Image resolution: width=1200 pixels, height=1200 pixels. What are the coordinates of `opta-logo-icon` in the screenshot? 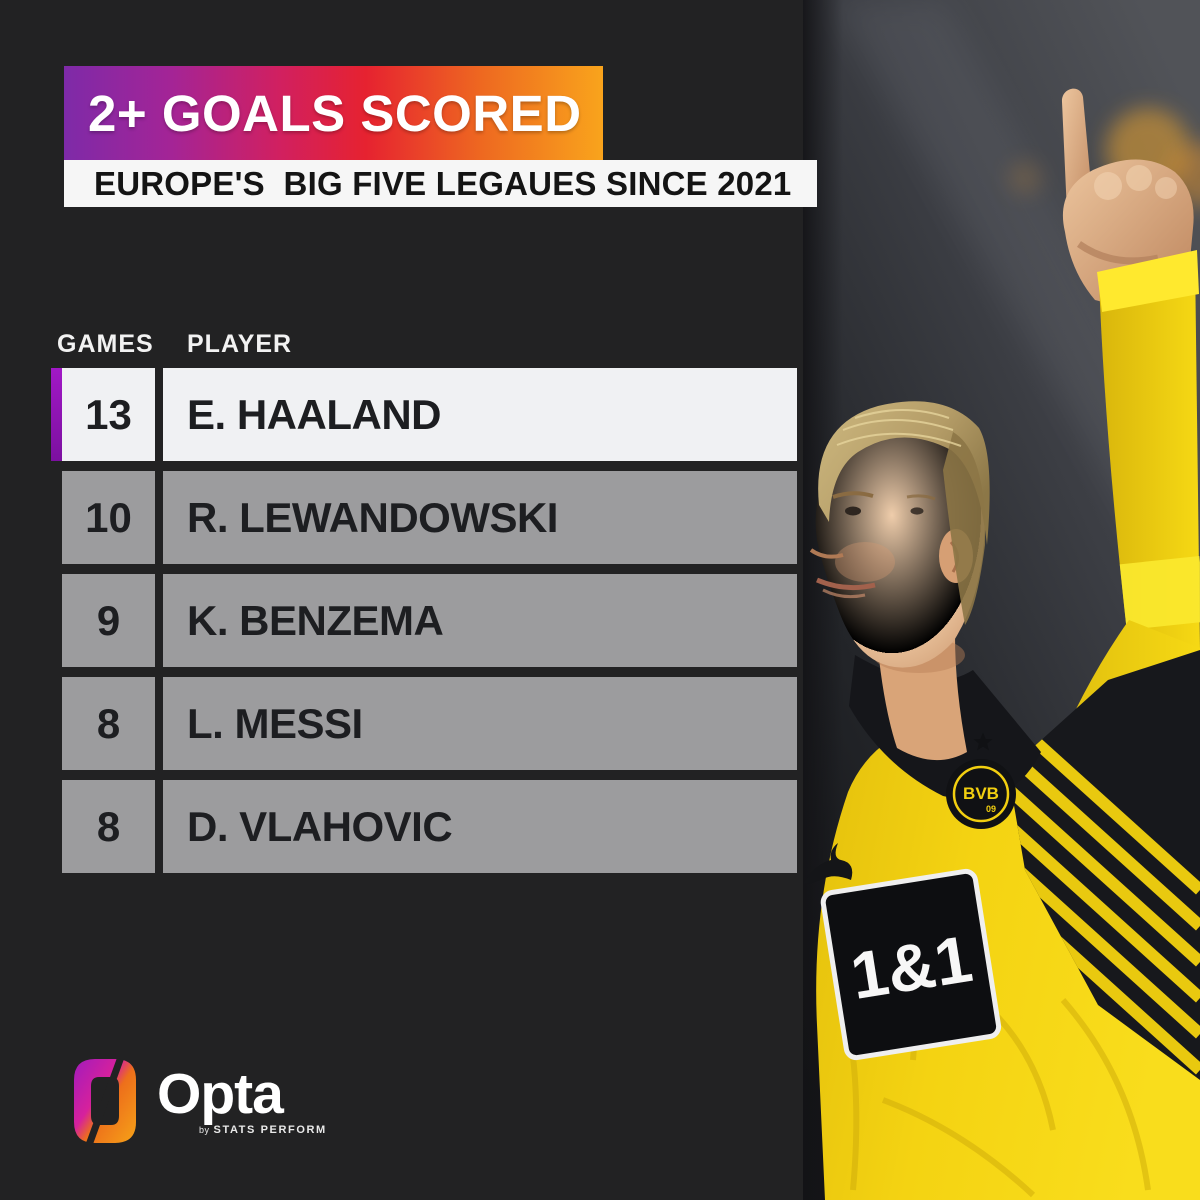 It's located at (105, 1101).